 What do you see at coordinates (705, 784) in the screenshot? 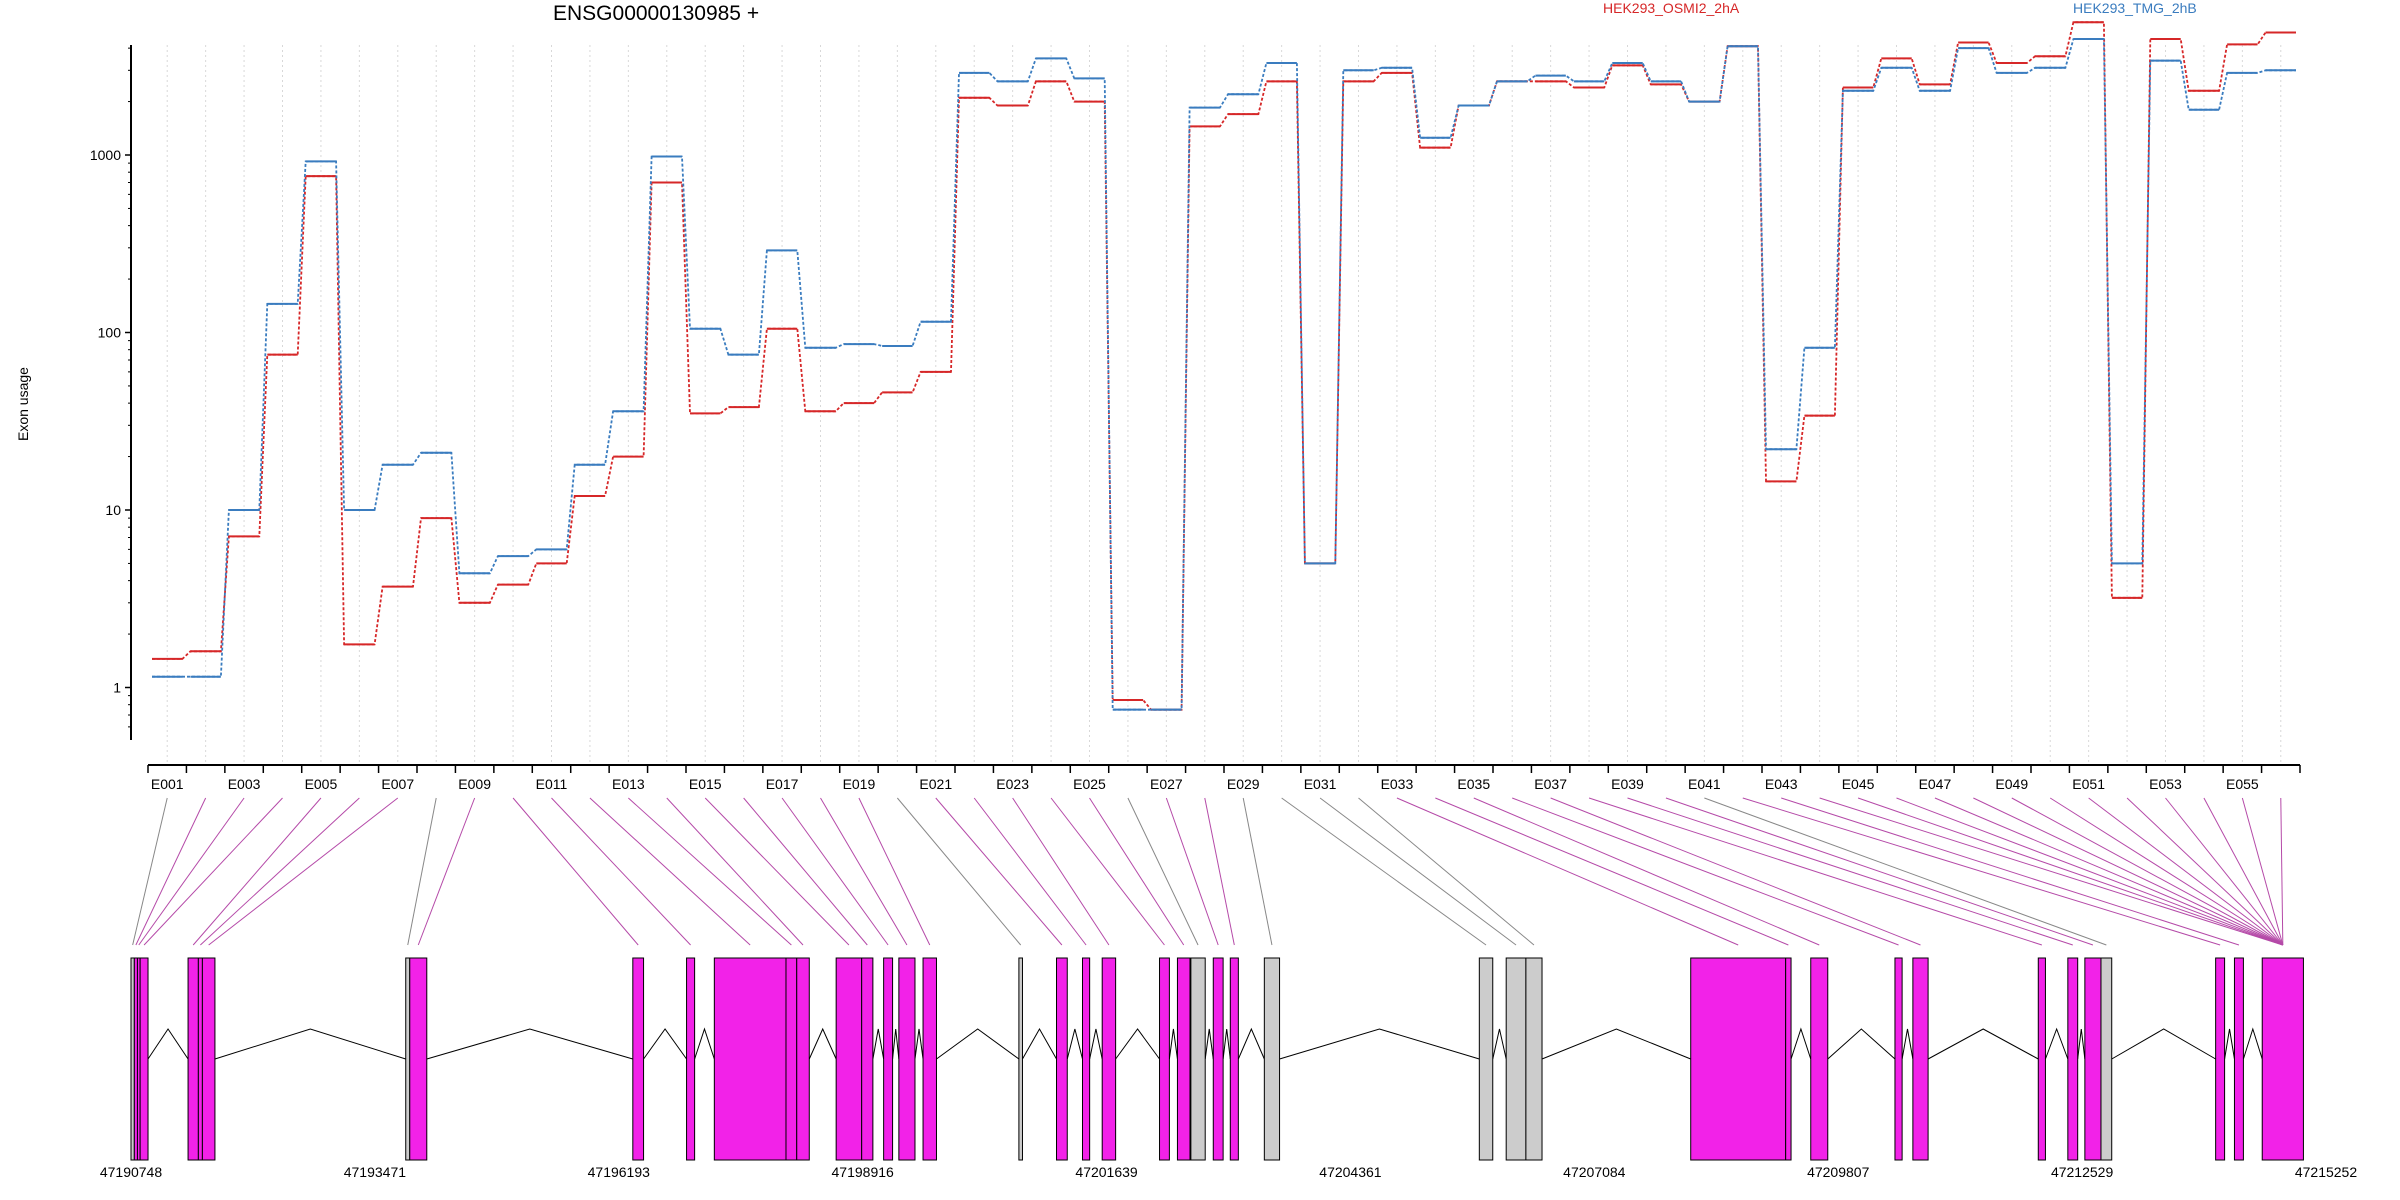
I see `x-tick-label: E015` at bounding box center [705, 784].